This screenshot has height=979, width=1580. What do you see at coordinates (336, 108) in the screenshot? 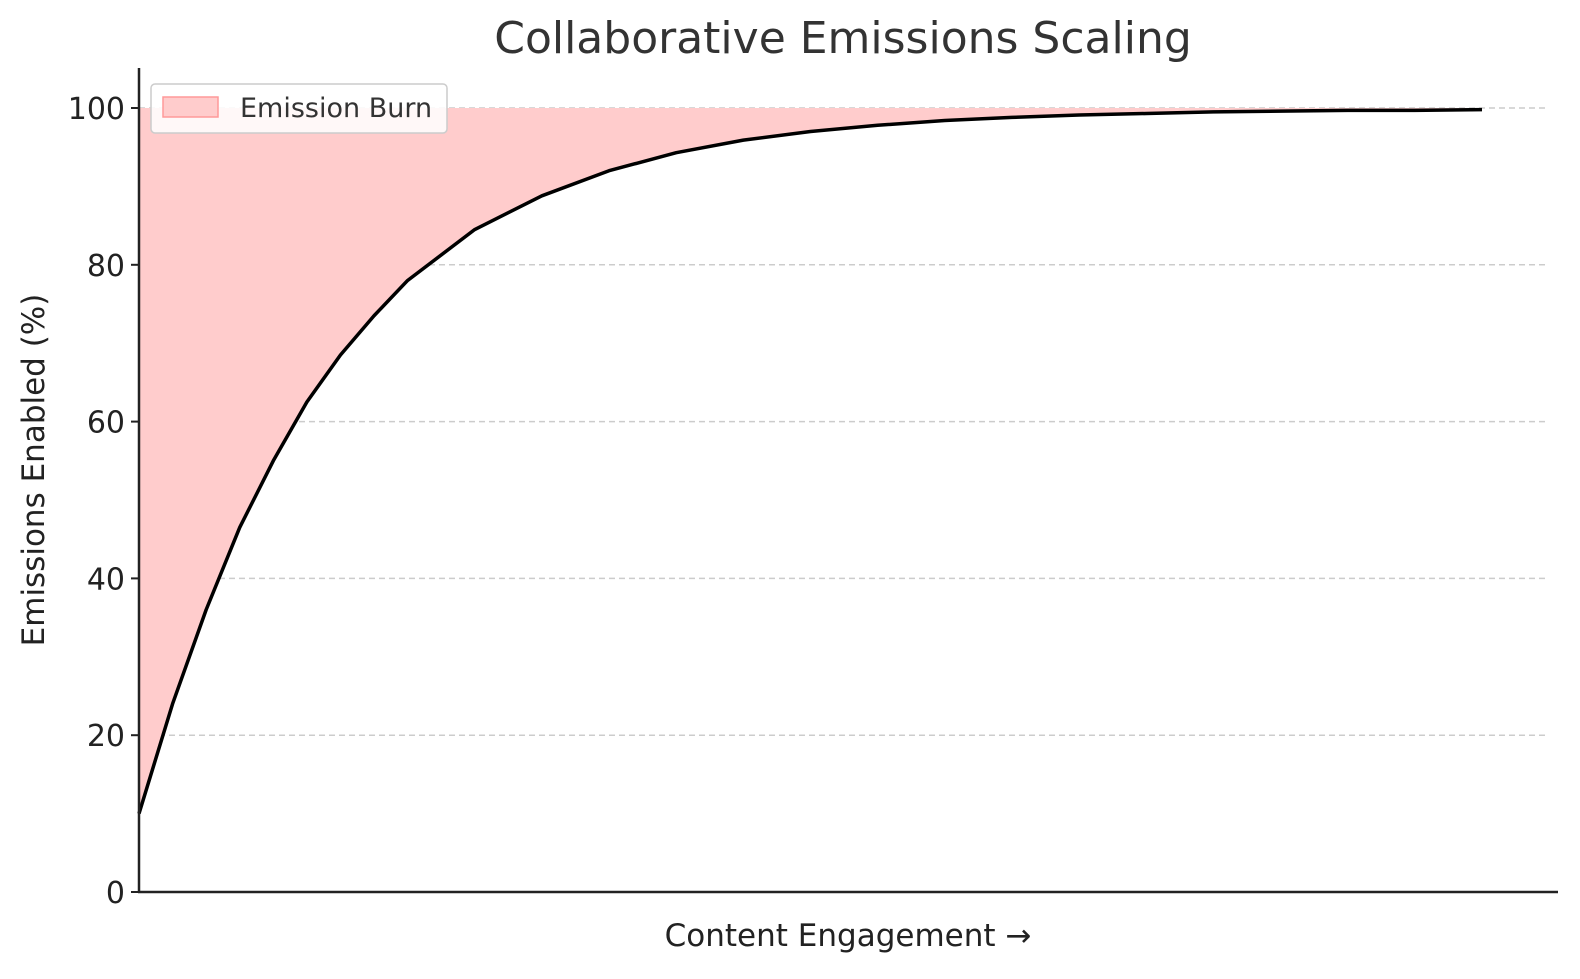
I see `legend-label: Emission Burn` at bounding box center [336, 108].